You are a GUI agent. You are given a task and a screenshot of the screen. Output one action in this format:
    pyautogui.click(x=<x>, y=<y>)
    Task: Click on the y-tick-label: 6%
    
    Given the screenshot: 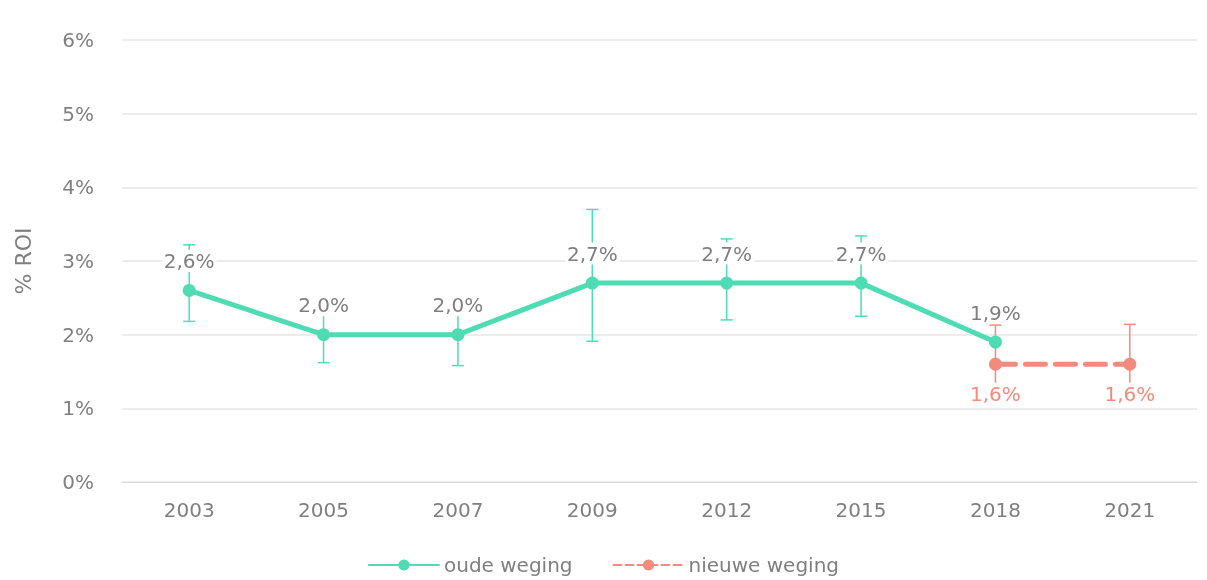 What is the action you would take?
    pyautogui.click(x=78, y=40)
    